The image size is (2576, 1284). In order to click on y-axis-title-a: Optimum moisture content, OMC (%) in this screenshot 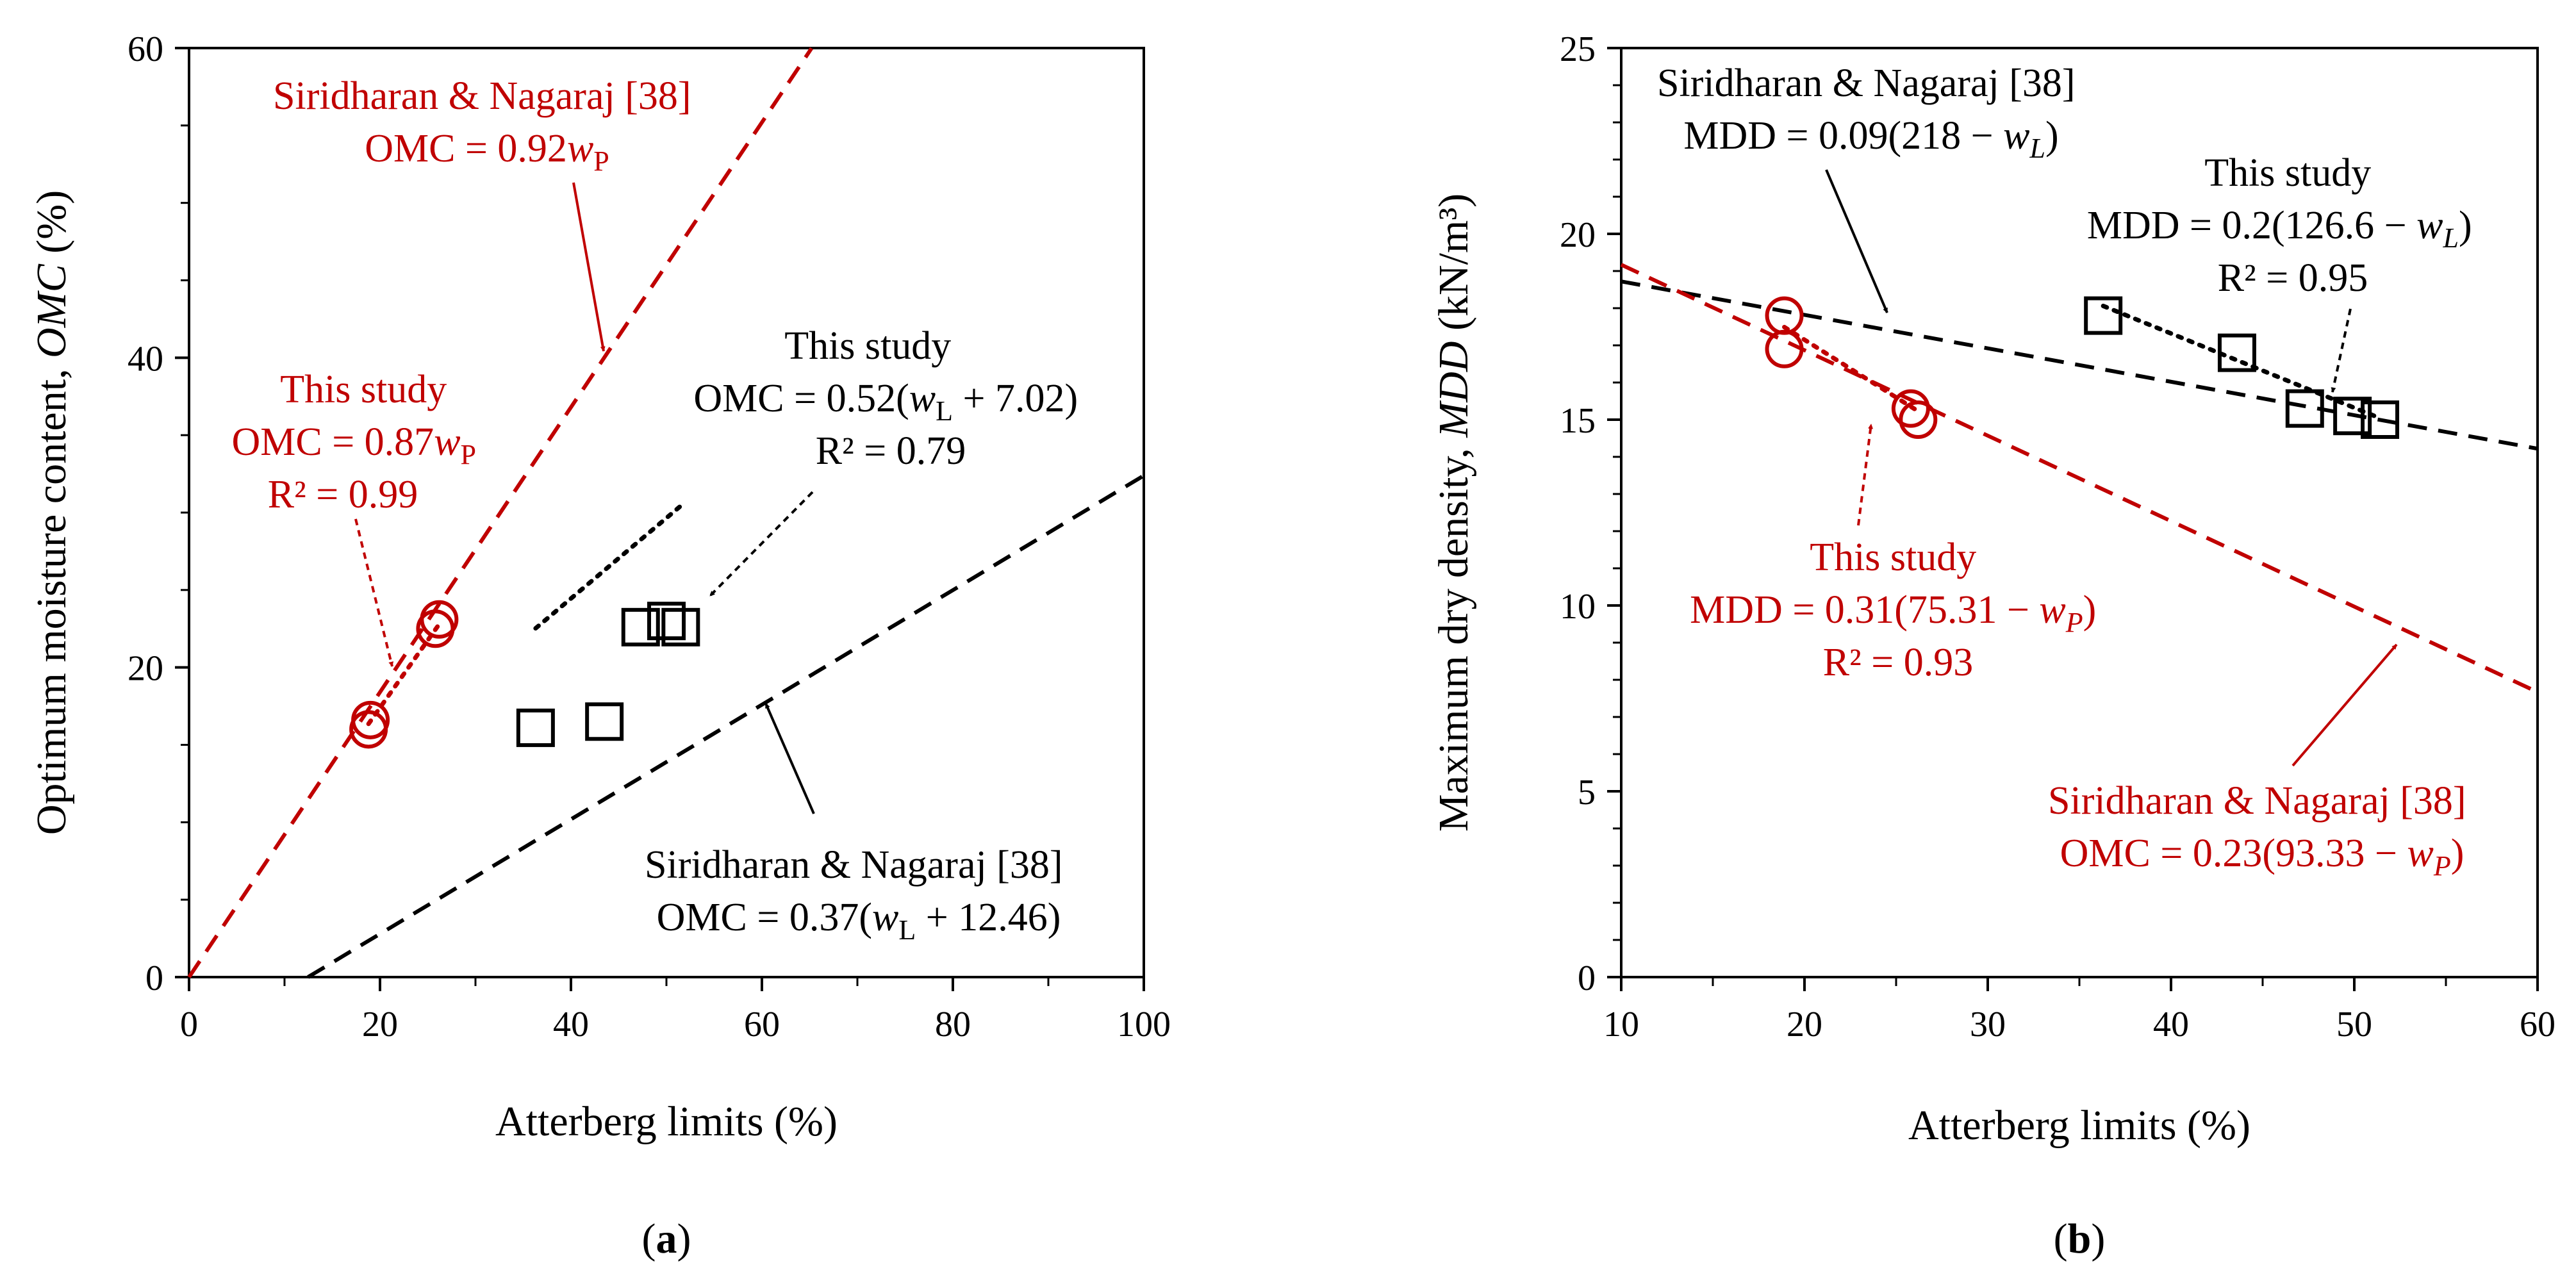, I will do `click(51, 513)`.